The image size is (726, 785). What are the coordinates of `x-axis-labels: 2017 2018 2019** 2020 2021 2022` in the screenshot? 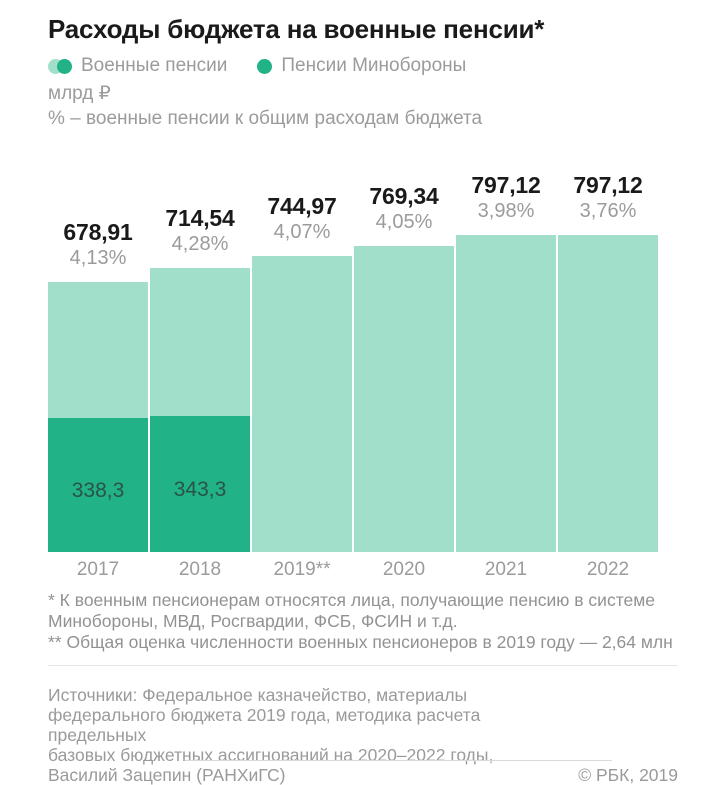 It's located at (353, 570).